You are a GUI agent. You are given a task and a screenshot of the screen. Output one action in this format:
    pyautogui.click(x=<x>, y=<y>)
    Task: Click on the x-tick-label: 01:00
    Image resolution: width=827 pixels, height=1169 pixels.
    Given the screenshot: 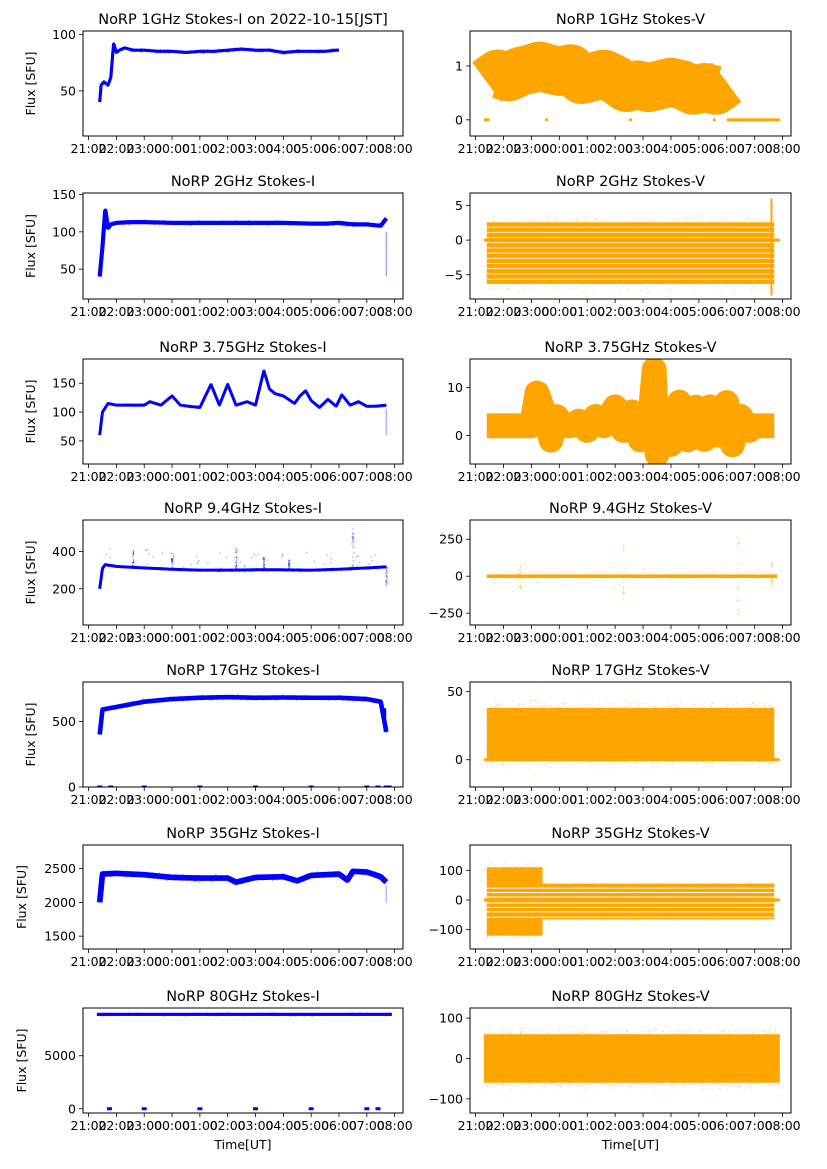 What is the action you would take?
    pyautogui.click(x=587, y=476)
    